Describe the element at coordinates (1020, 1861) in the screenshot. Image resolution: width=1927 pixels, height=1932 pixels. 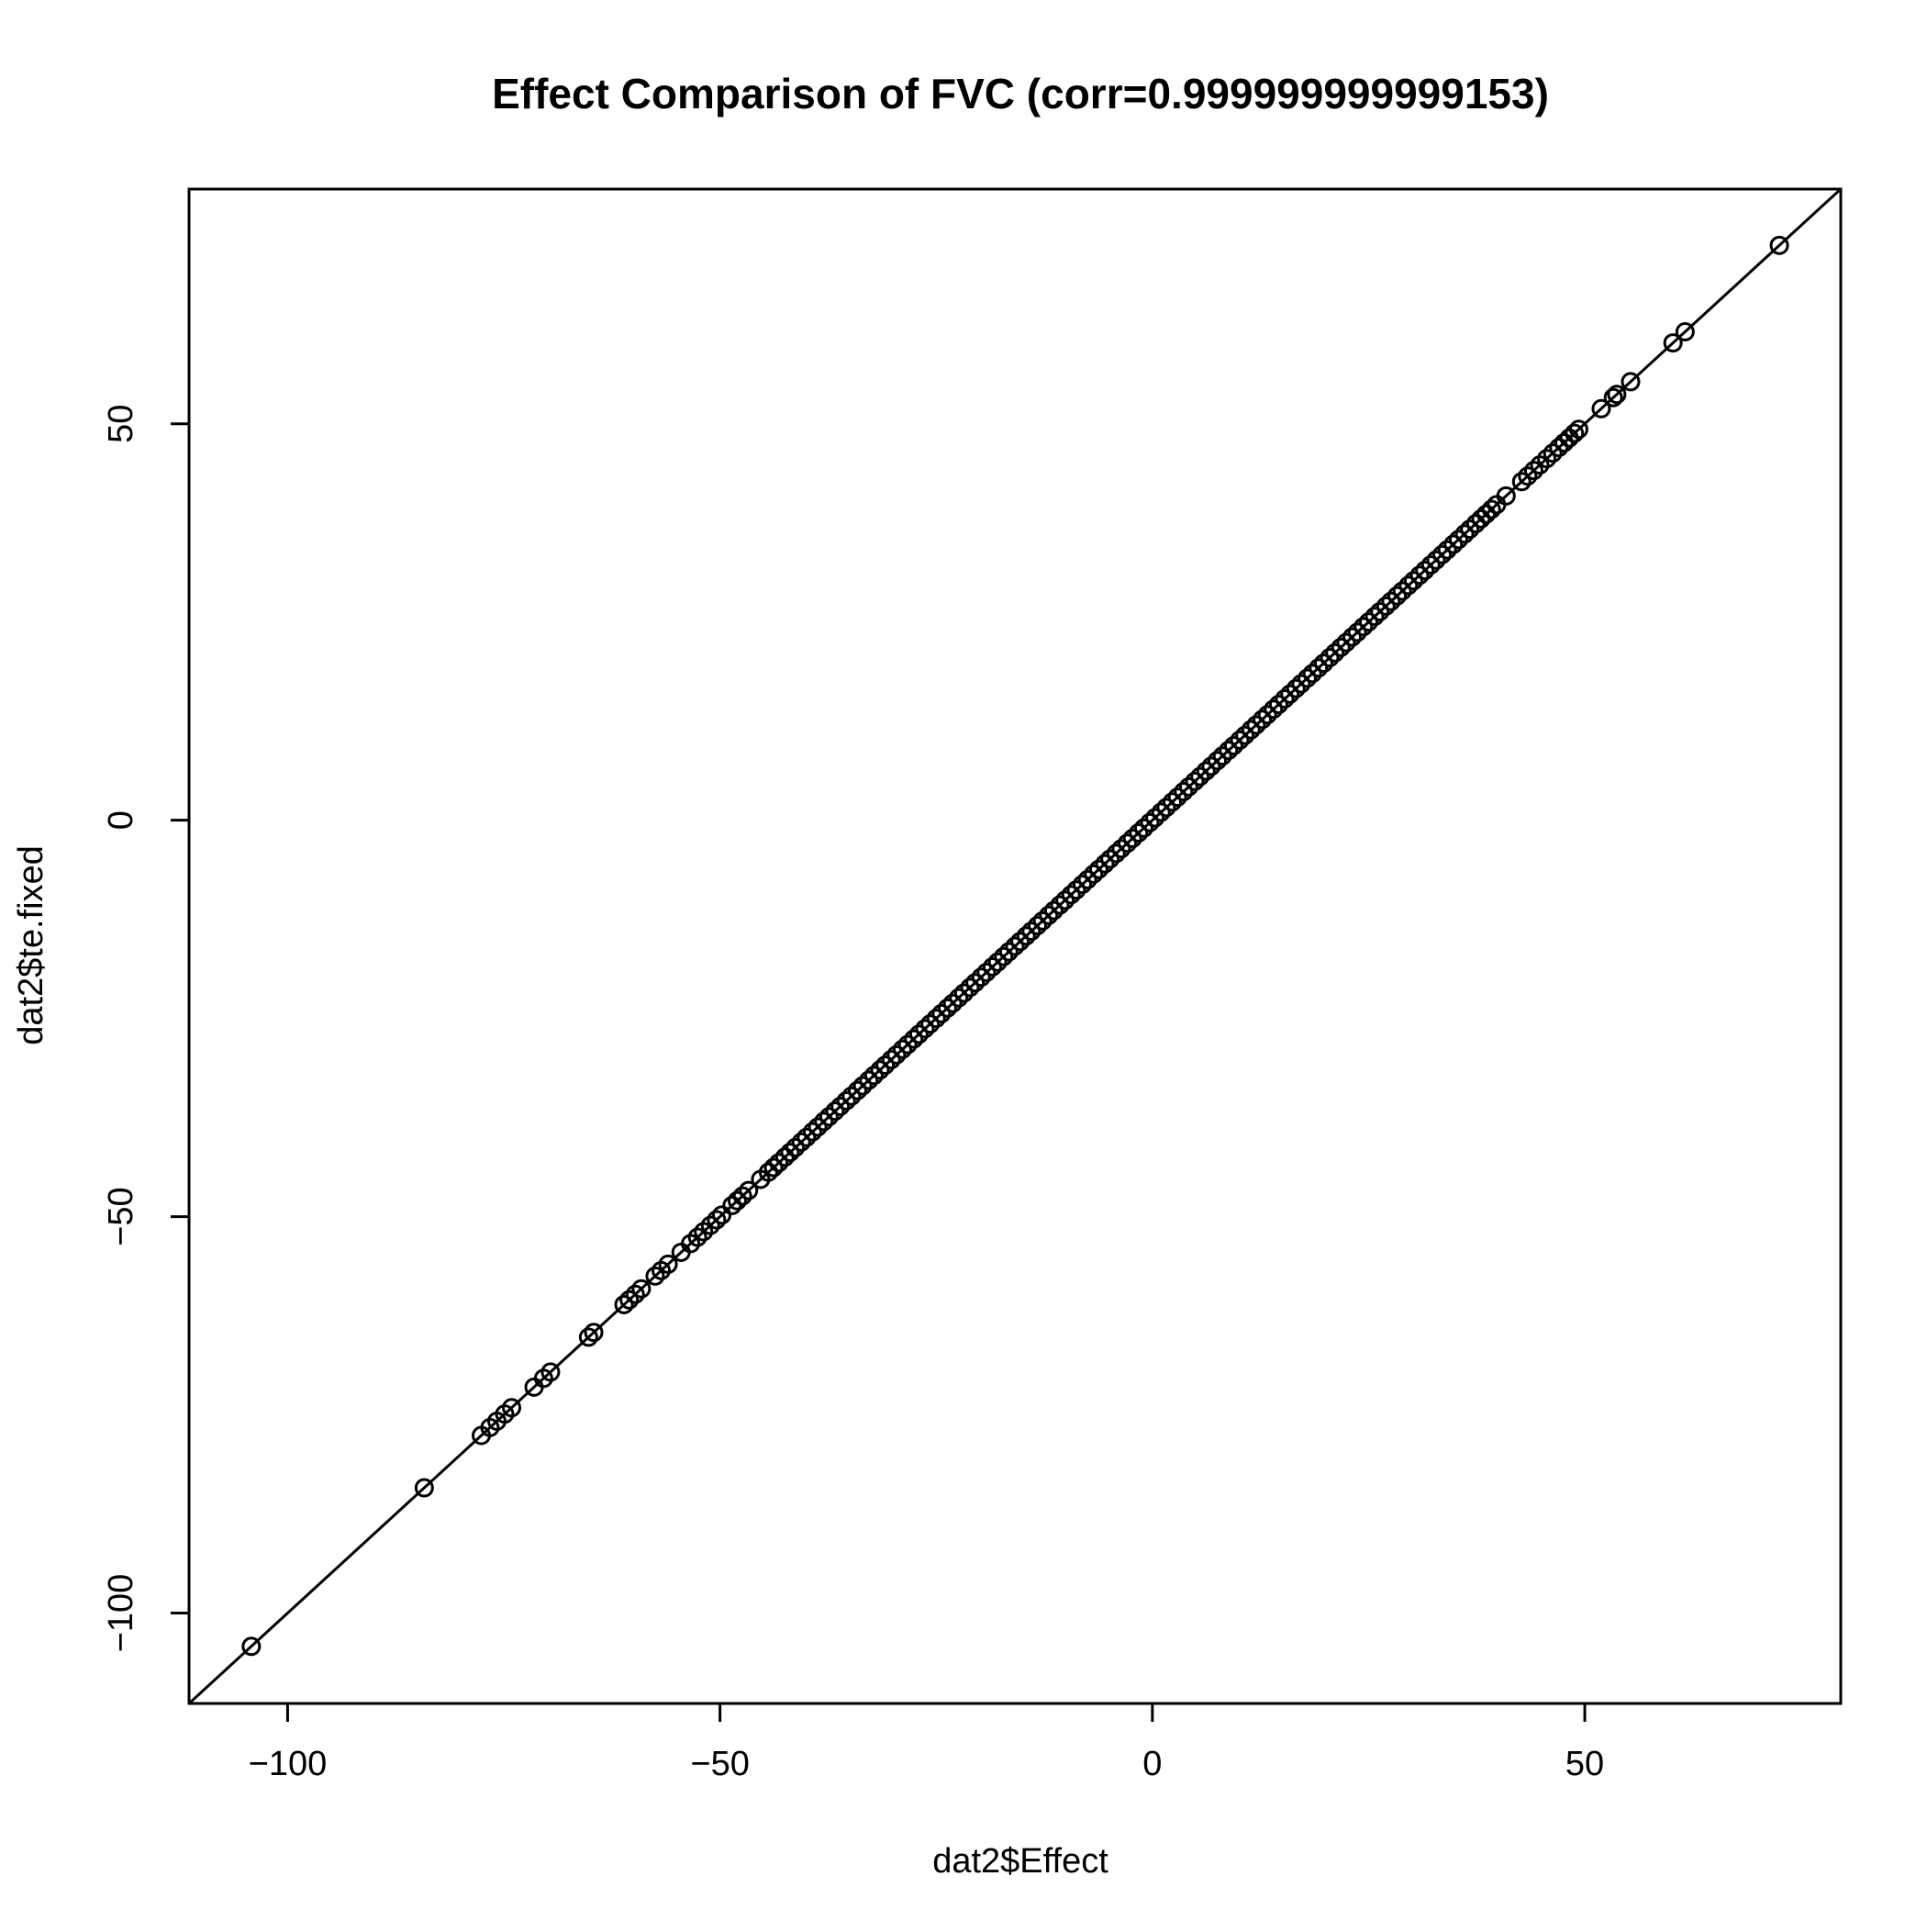
I see `x-axis-label: dat2$Effect` at that location.